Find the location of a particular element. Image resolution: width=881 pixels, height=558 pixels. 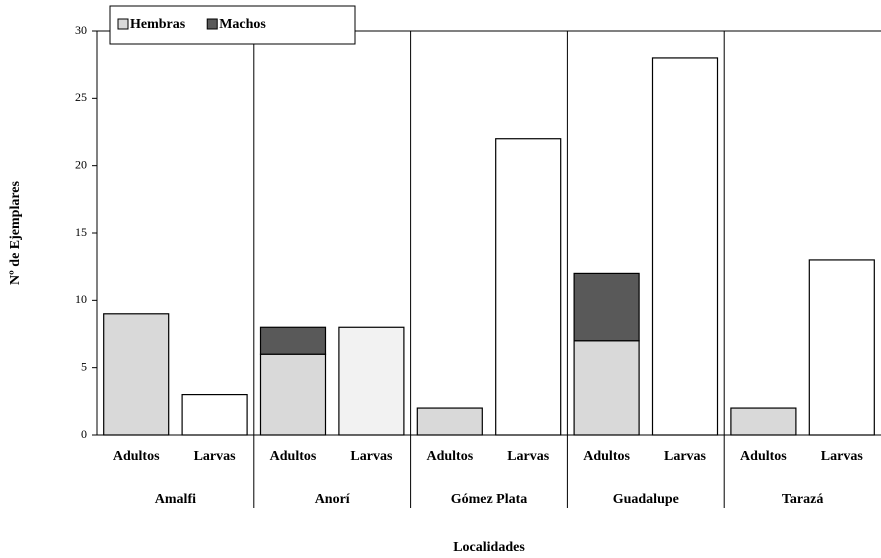

legend-box is located at coordinates (232, 25).